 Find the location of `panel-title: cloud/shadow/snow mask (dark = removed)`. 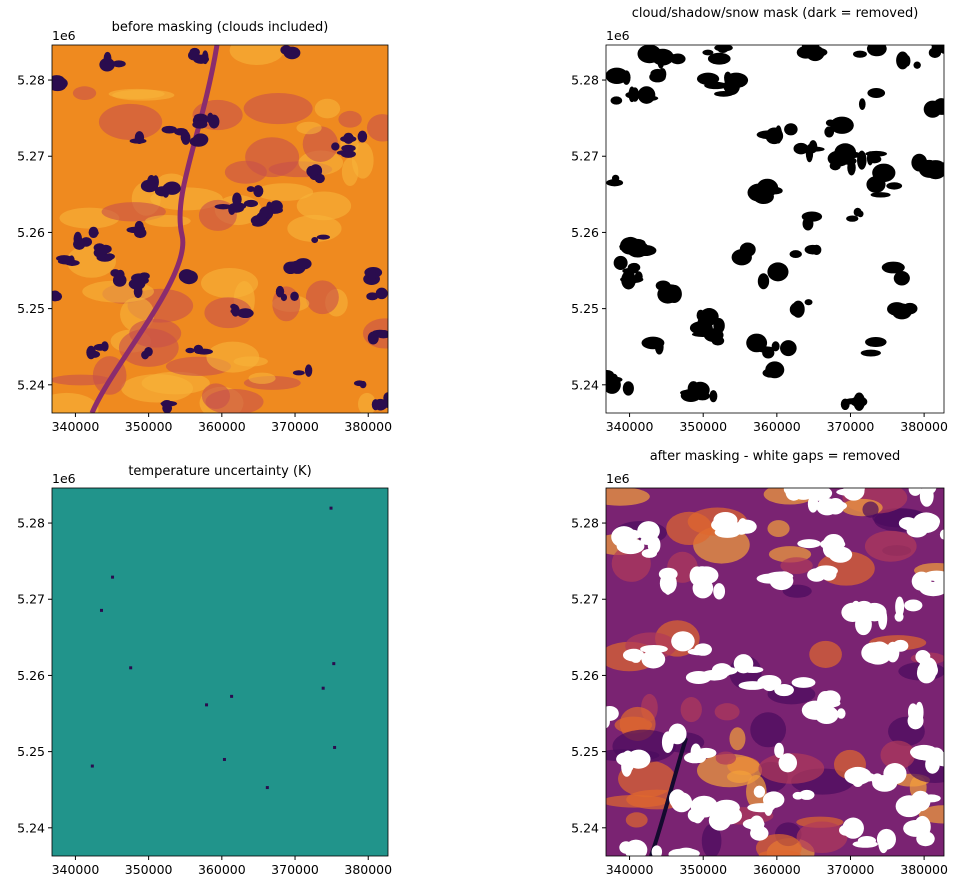

panel-title: cloud/shadow/snow mask (dark = removed) is located at coordinates (775, 13).